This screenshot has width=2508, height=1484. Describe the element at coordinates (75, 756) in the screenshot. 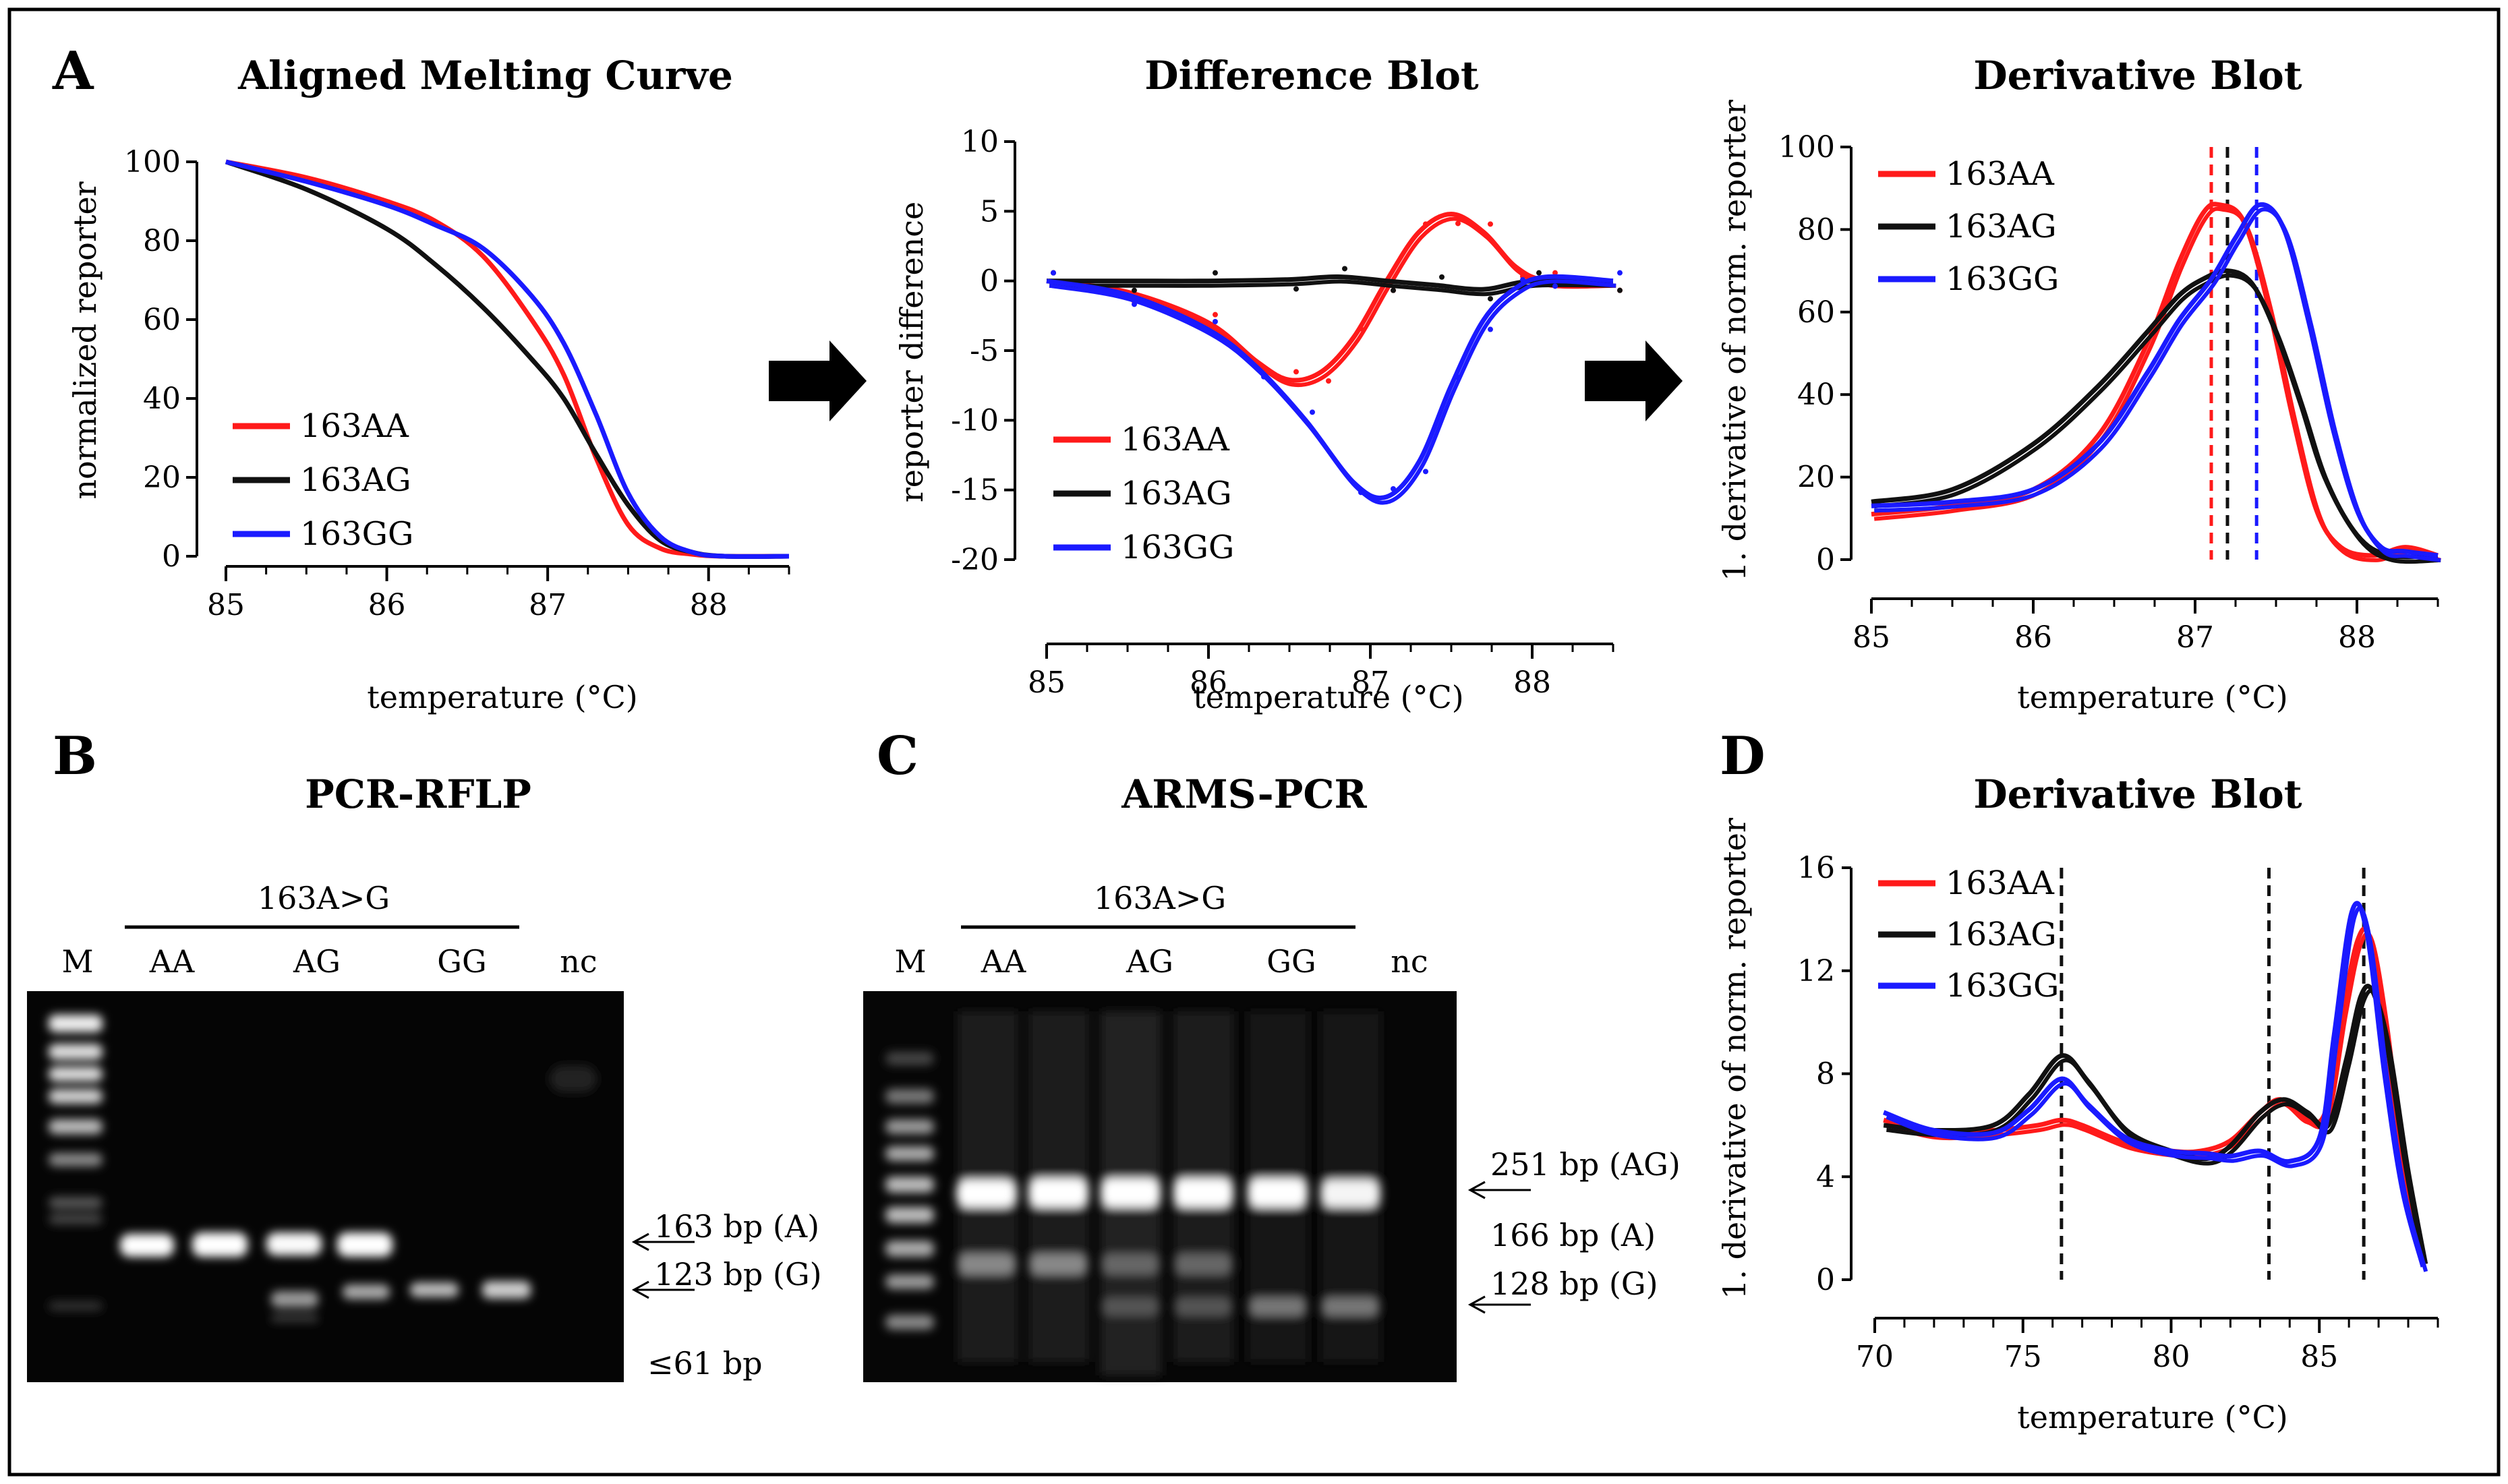

I see `panel-label-b: B` at that location.